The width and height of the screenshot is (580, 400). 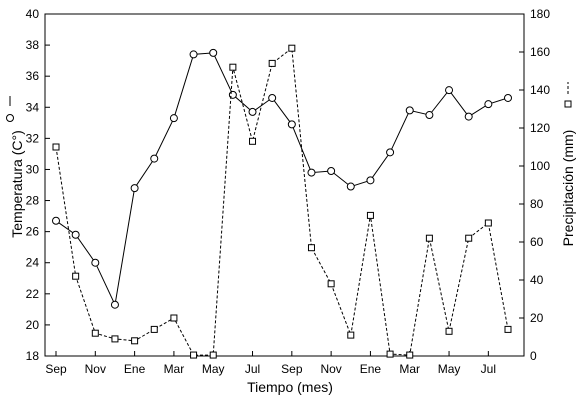 I want to click on y-left-tick-label: 18, so click(x=33, y=356).